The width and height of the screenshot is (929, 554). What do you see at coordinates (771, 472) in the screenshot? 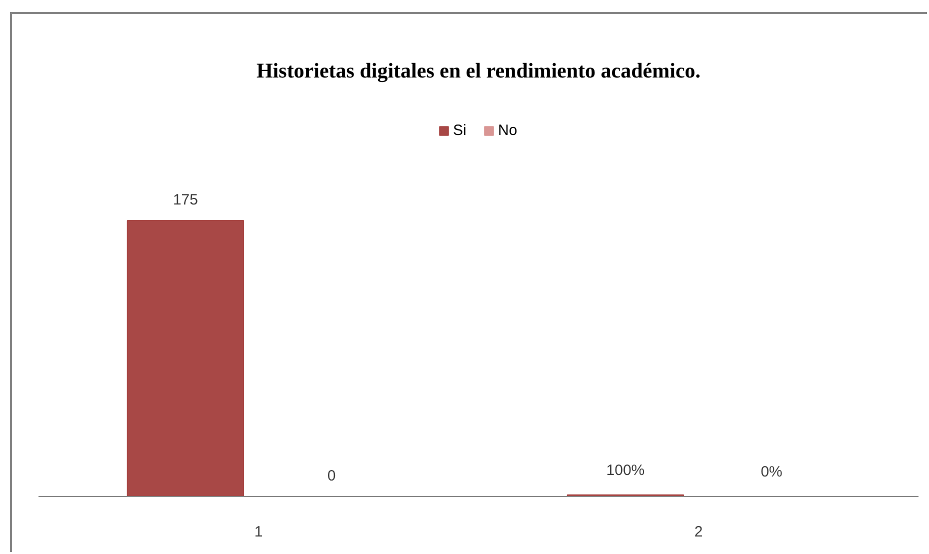
I see `data-label: 0%` at bounding box center [771, 472].